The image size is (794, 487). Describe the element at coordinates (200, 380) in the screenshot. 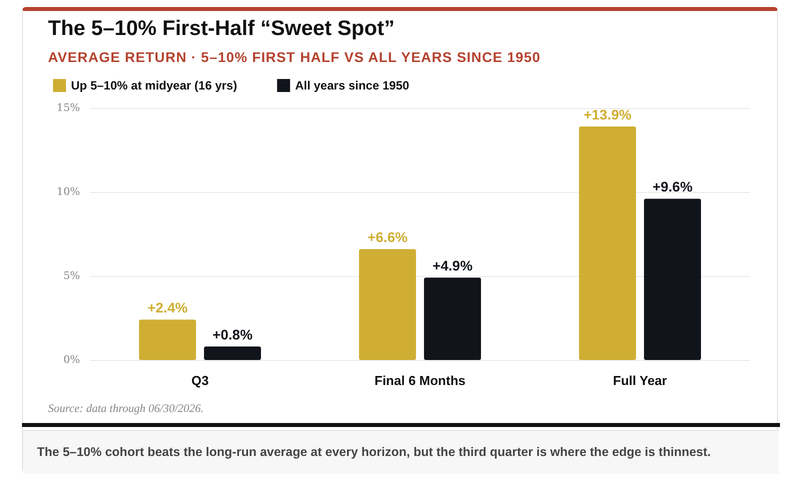

I see `x-tick-label: Q3` at that location.